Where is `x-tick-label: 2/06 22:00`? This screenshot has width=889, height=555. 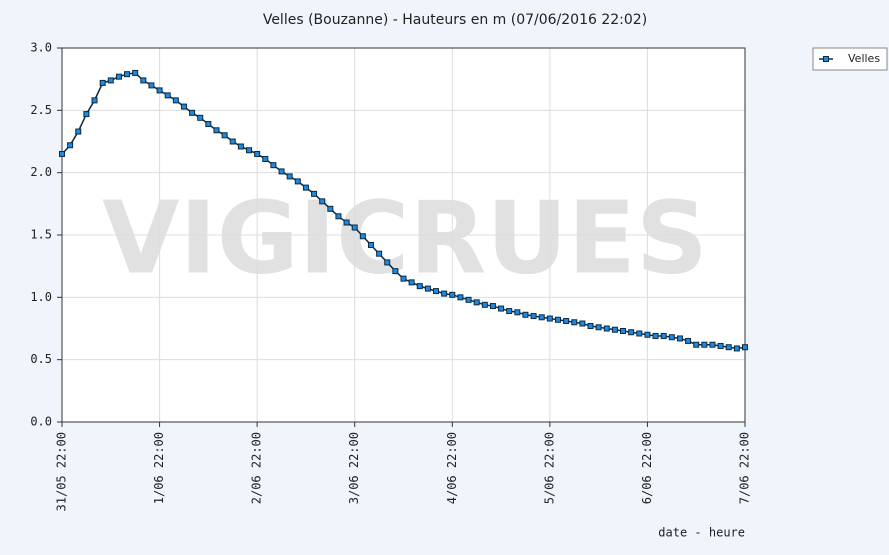
x-tick-label: 2/06 22:00 is located at coordinates (257, 468).